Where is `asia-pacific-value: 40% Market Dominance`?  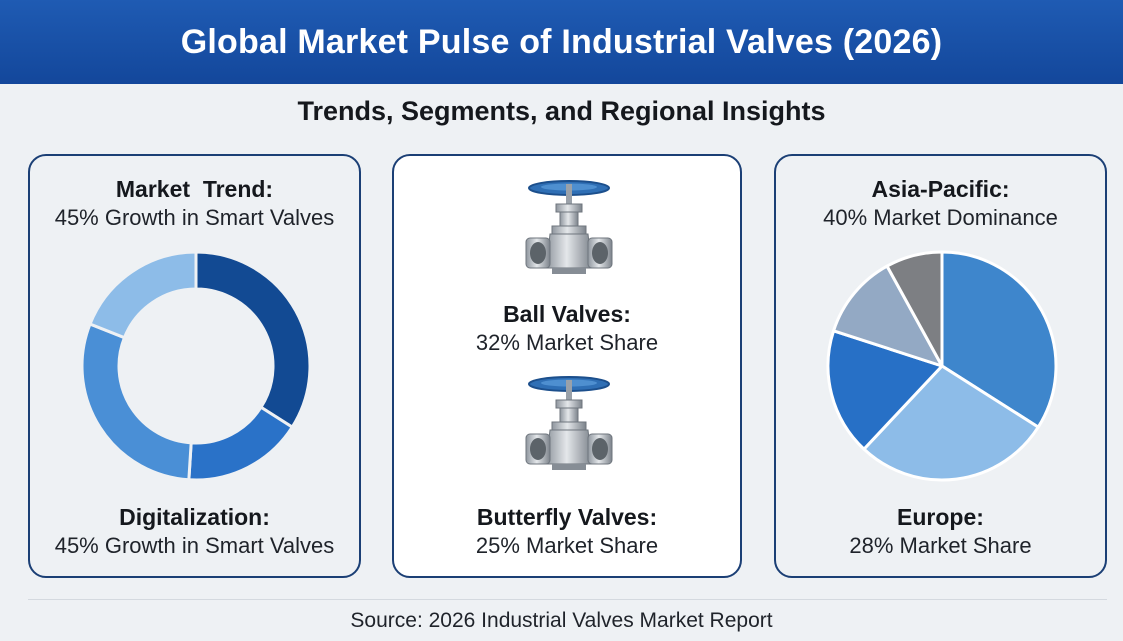 asia-pacific-value: 40% Market Dominance is located at coordinates (940, 217).